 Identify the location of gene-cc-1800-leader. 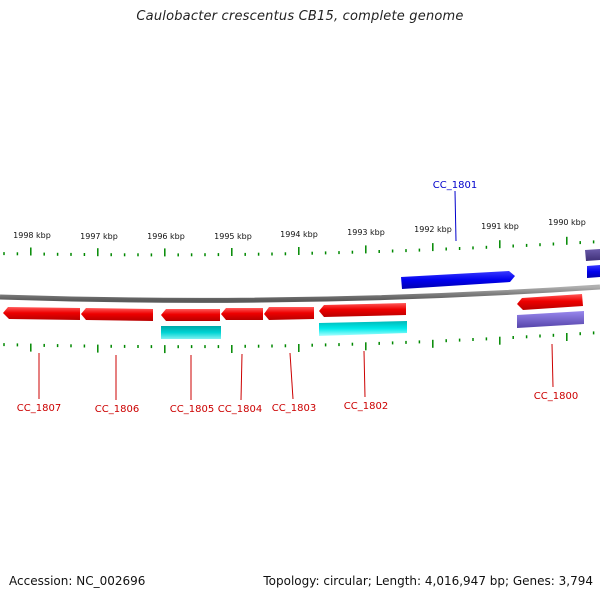
(552, 365).